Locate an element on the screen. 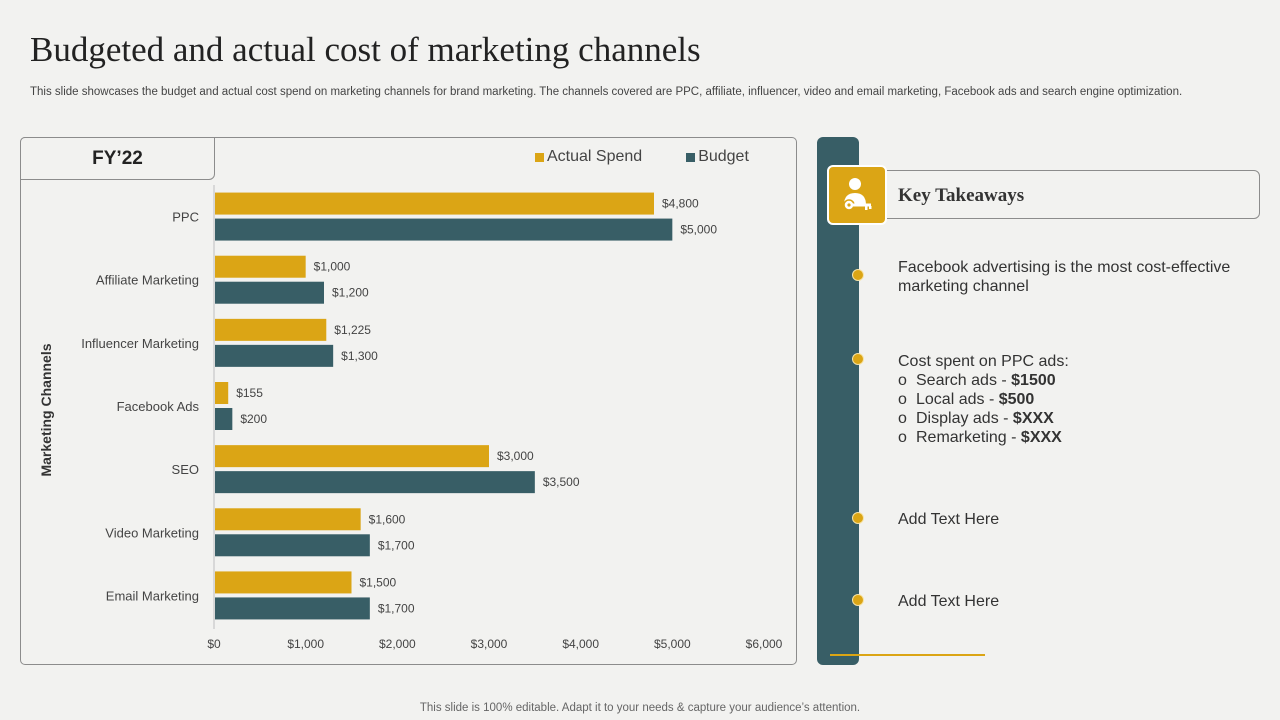 The image size is (1280, 720). ppc-sub-label: Local ads - is located at coordinates (957, 399).